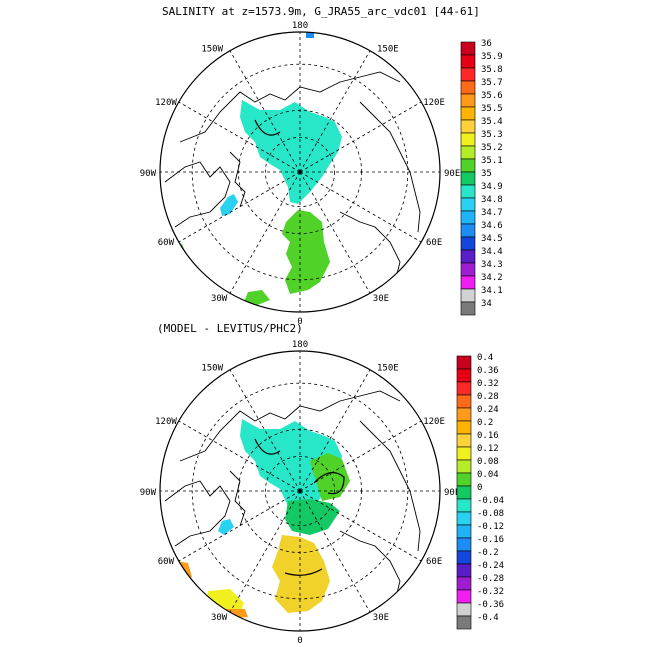 The image size is (647, 647). What do you see at coordinates (490, 501) in the screenshot?
I see `colorbar-label: -0.04` at bounding box center [490, 501].